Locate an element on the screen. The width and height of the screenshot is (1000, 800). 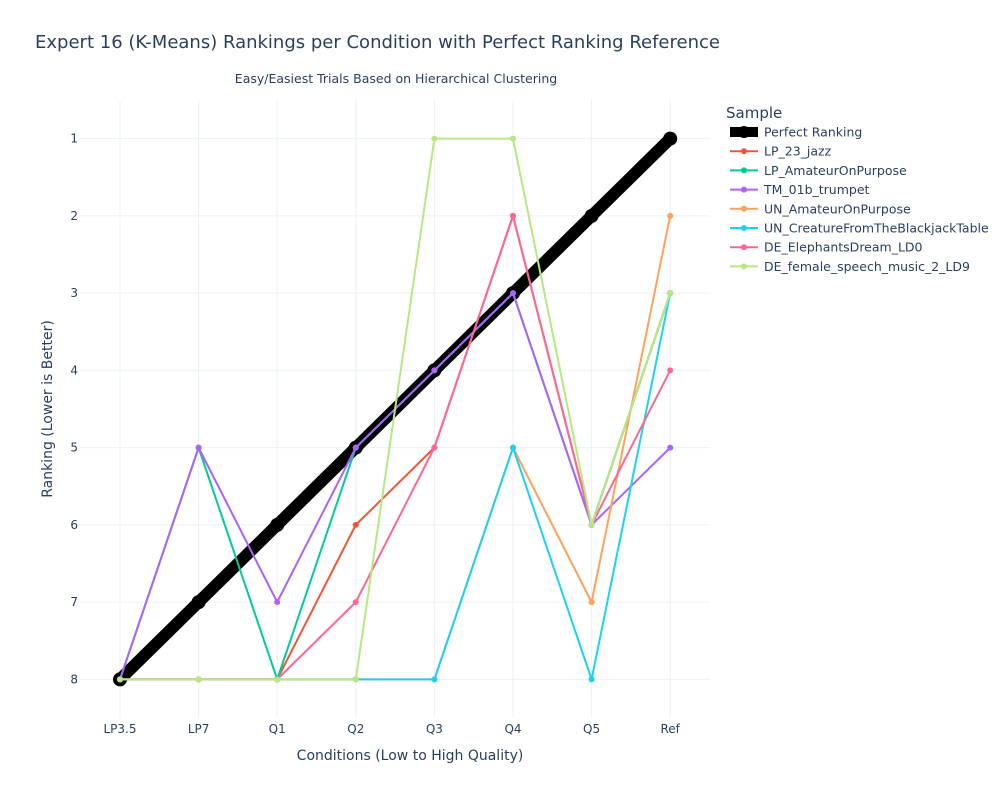
legend-item: DE_ElephantsDream_LD0 is located at coordinates (826, 247).